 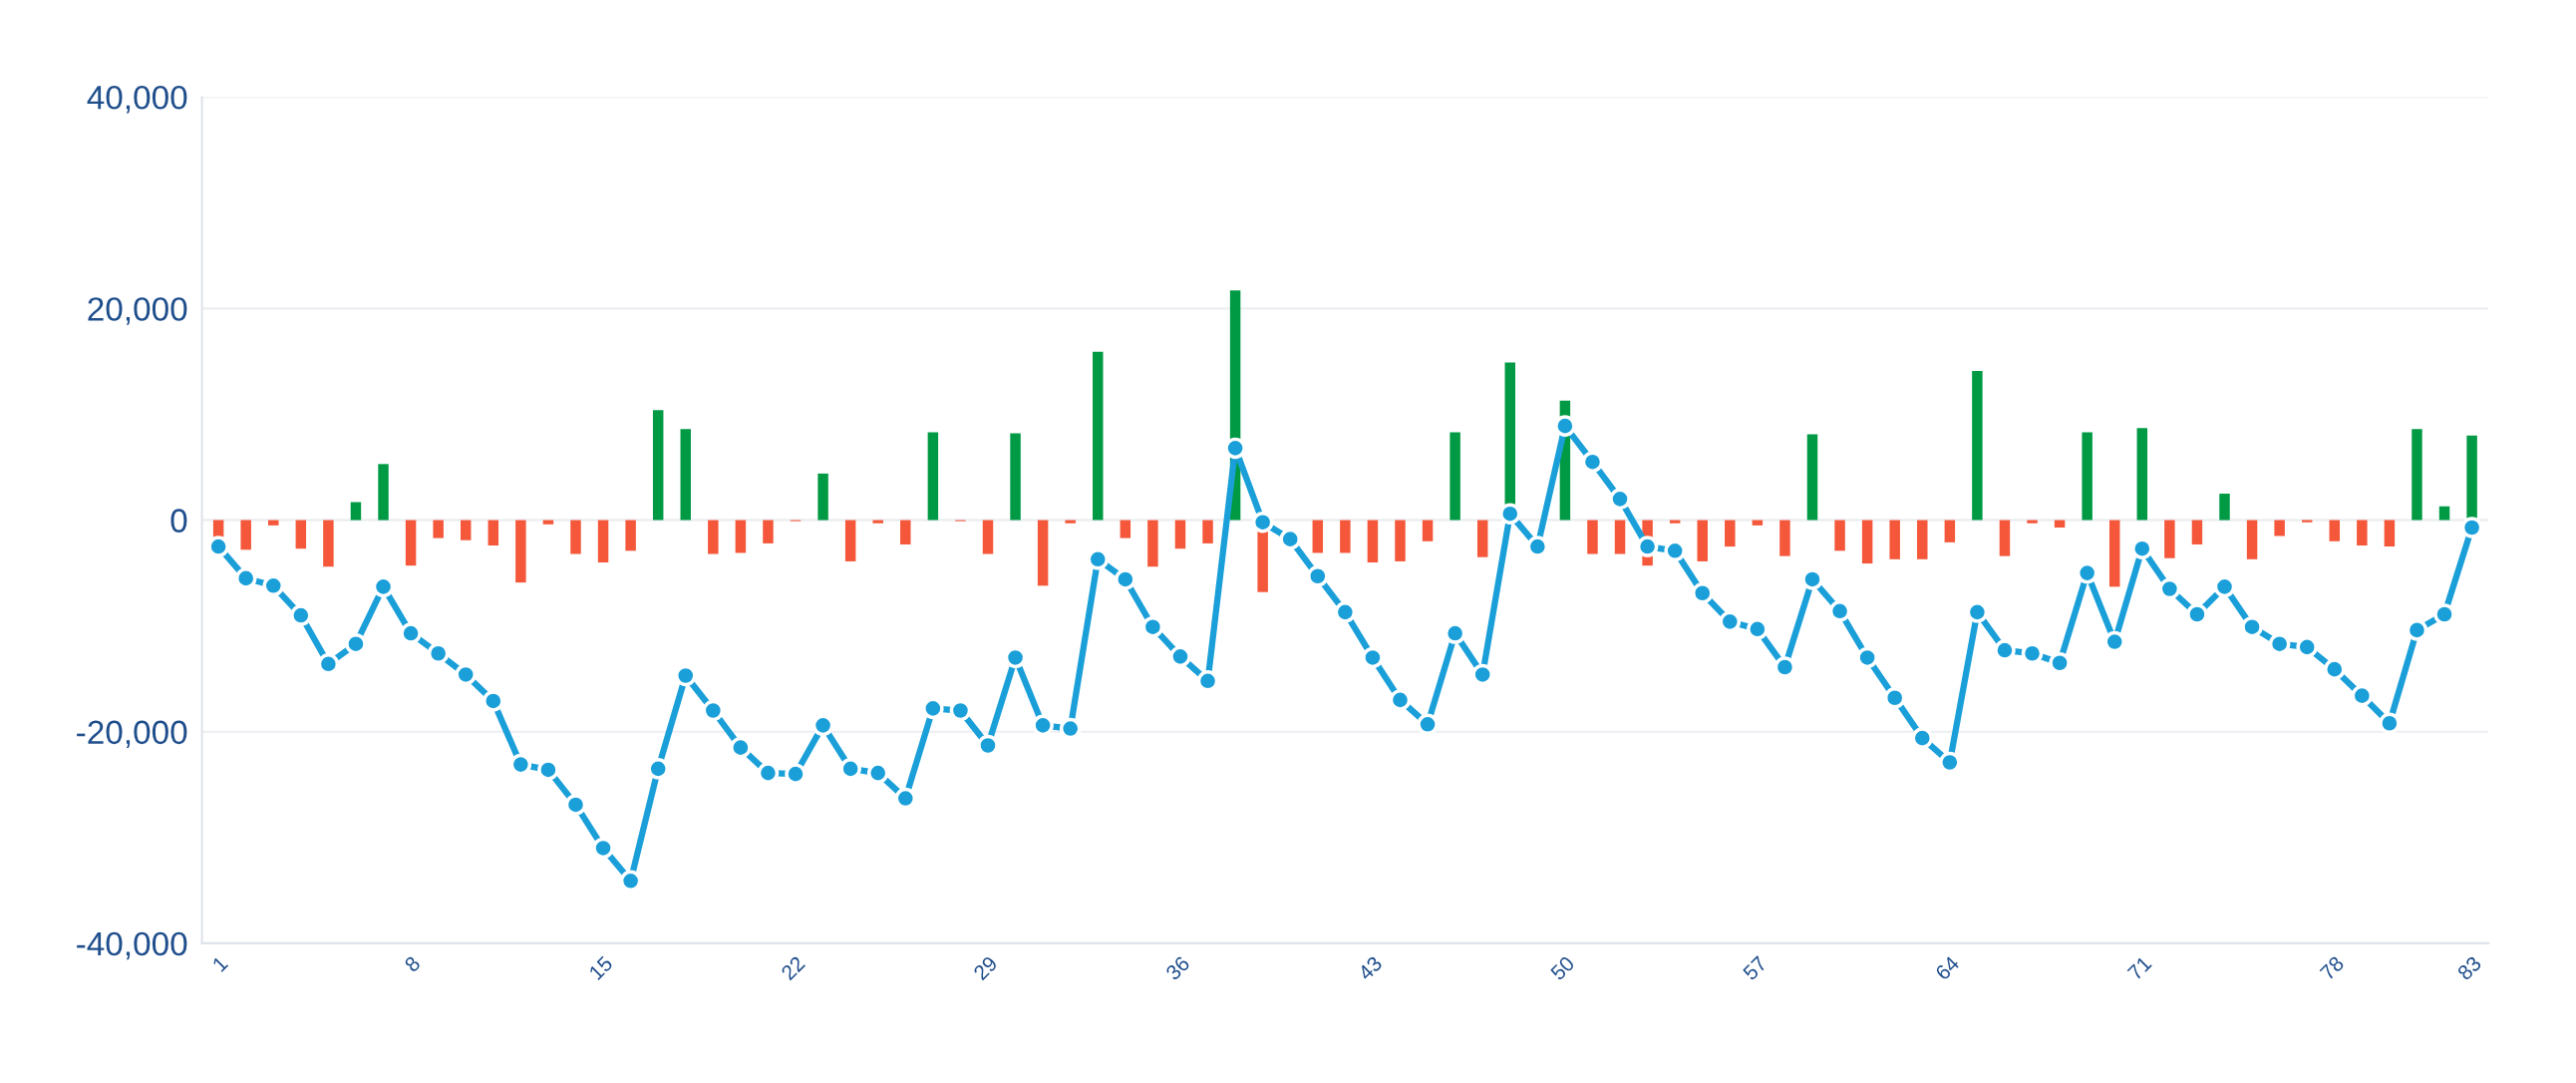 What do you see at coordinates (2469, 968) in the screenshot?
I see `x-tick-label: 83` at bounding box center [2469, 968].